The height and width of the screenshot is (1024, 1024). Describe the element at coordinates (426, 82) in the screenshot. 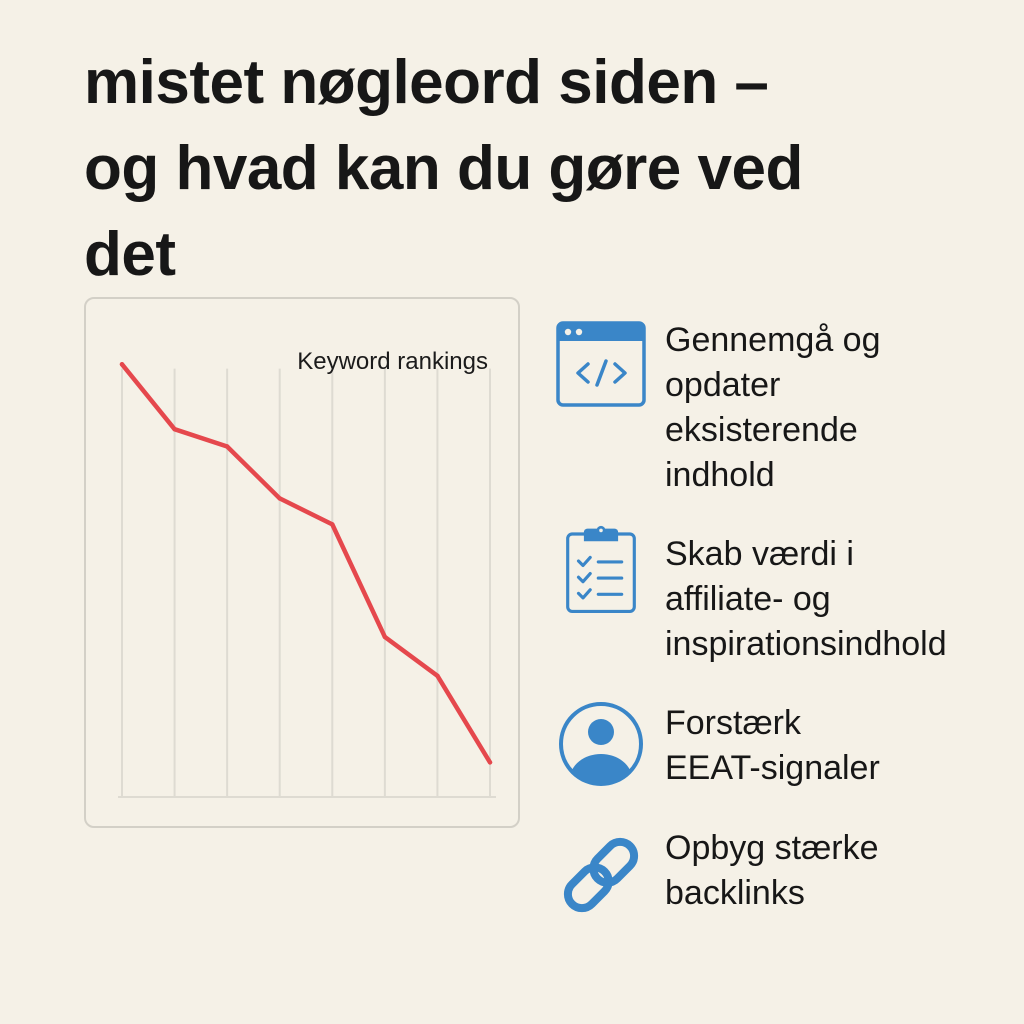

I see `headline-line-1: mistet nøgleord siden –` at that location.